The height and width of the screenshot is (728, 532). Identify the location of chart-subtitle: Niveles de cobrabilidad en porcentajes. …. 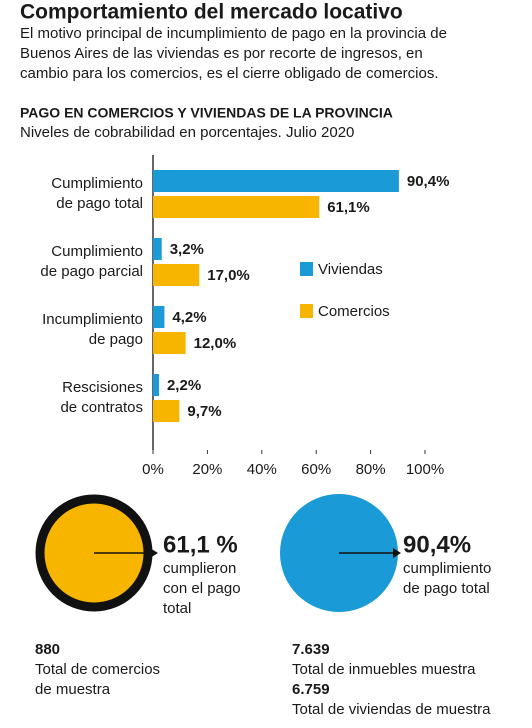
(187, 132).